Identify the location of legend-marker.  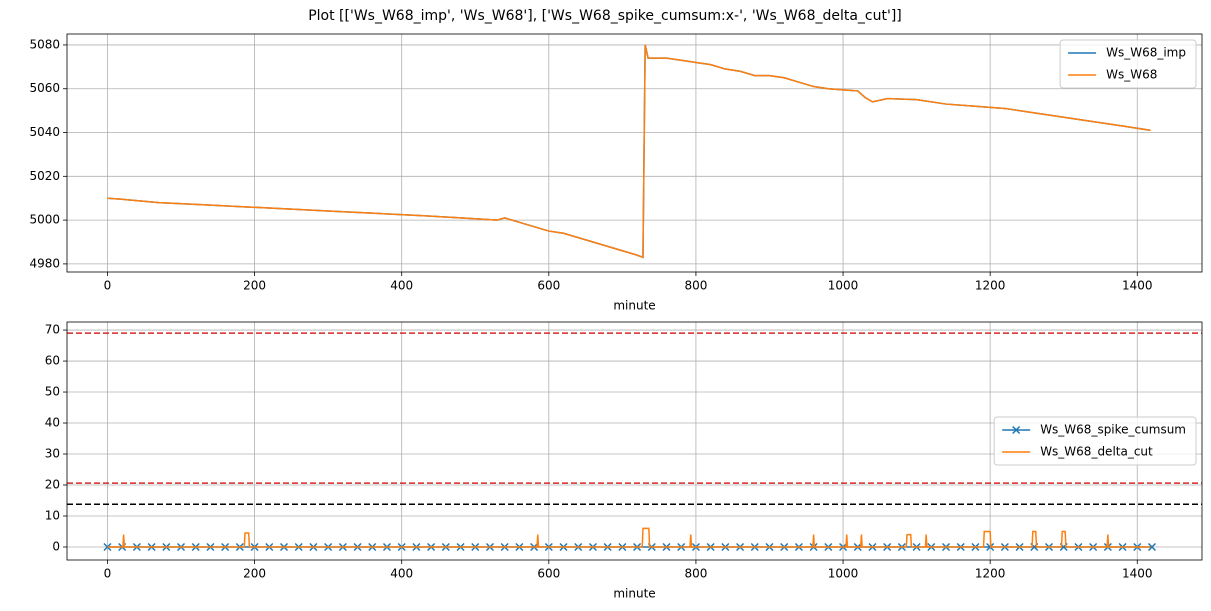
(1016, 430).